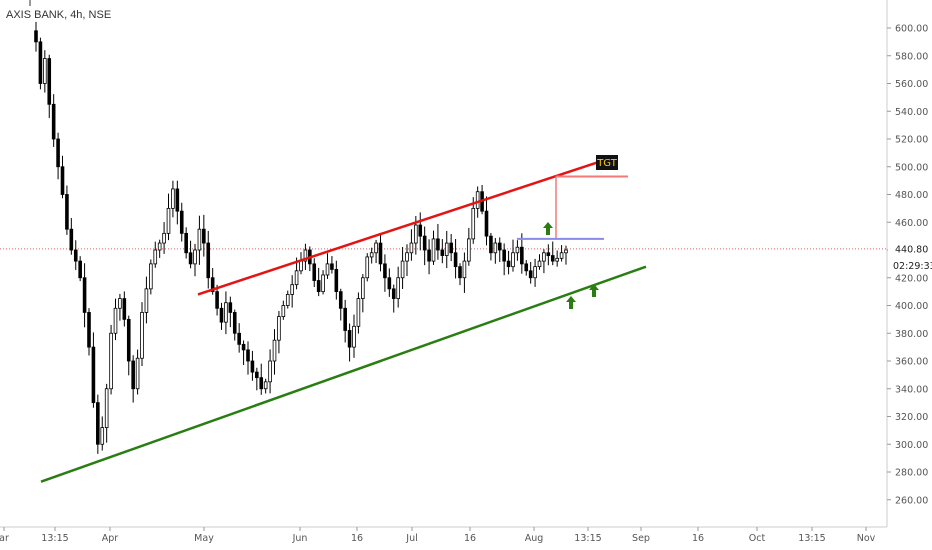  What do you see at coordinates (587, 538) in the screenshot?
I see `x-tick-label: 13:15` at bounding box center [587, 538].